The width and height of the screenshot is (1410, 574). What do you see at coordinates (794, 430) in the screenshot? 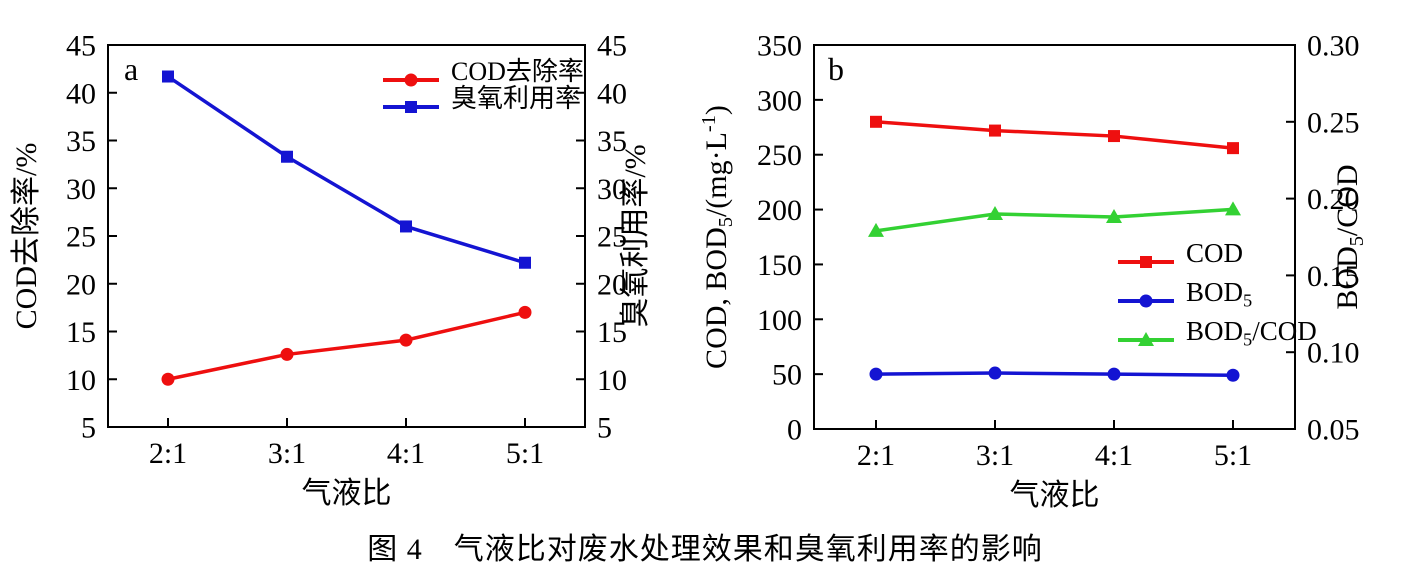
I see `left-axis-tick-label: 0` at bounding box center [794, 430].